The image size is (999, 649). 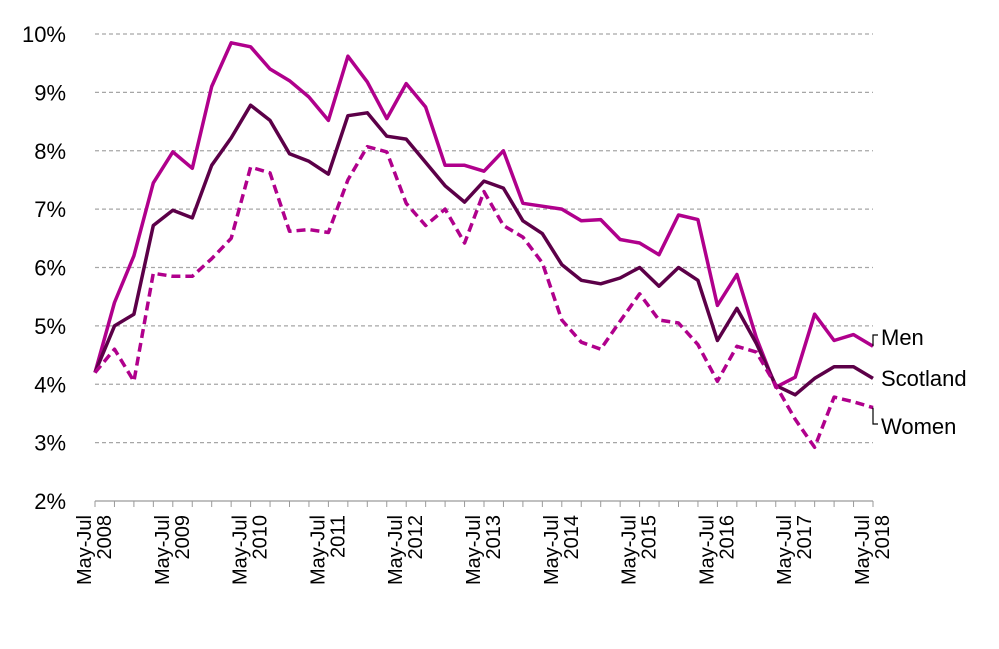 What do you see at coordinates (50, 501) in the screenshot?
I see `y-tick-label: 2%` at bounding box center [50, 501].